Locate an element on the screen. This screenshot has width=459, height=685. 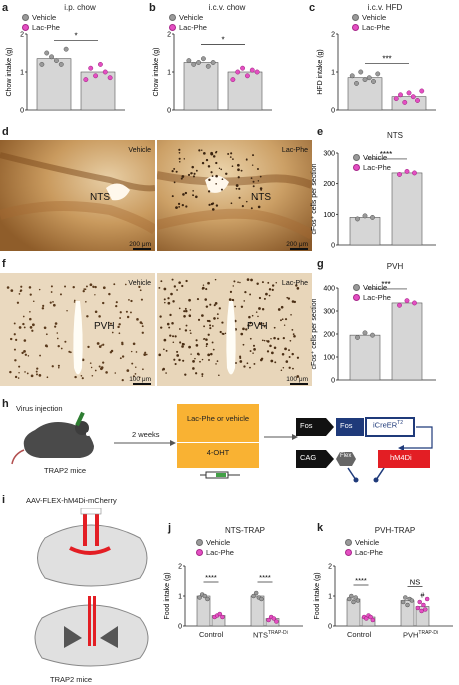
nts-vehicle-image is located at coordinates (77, 195).